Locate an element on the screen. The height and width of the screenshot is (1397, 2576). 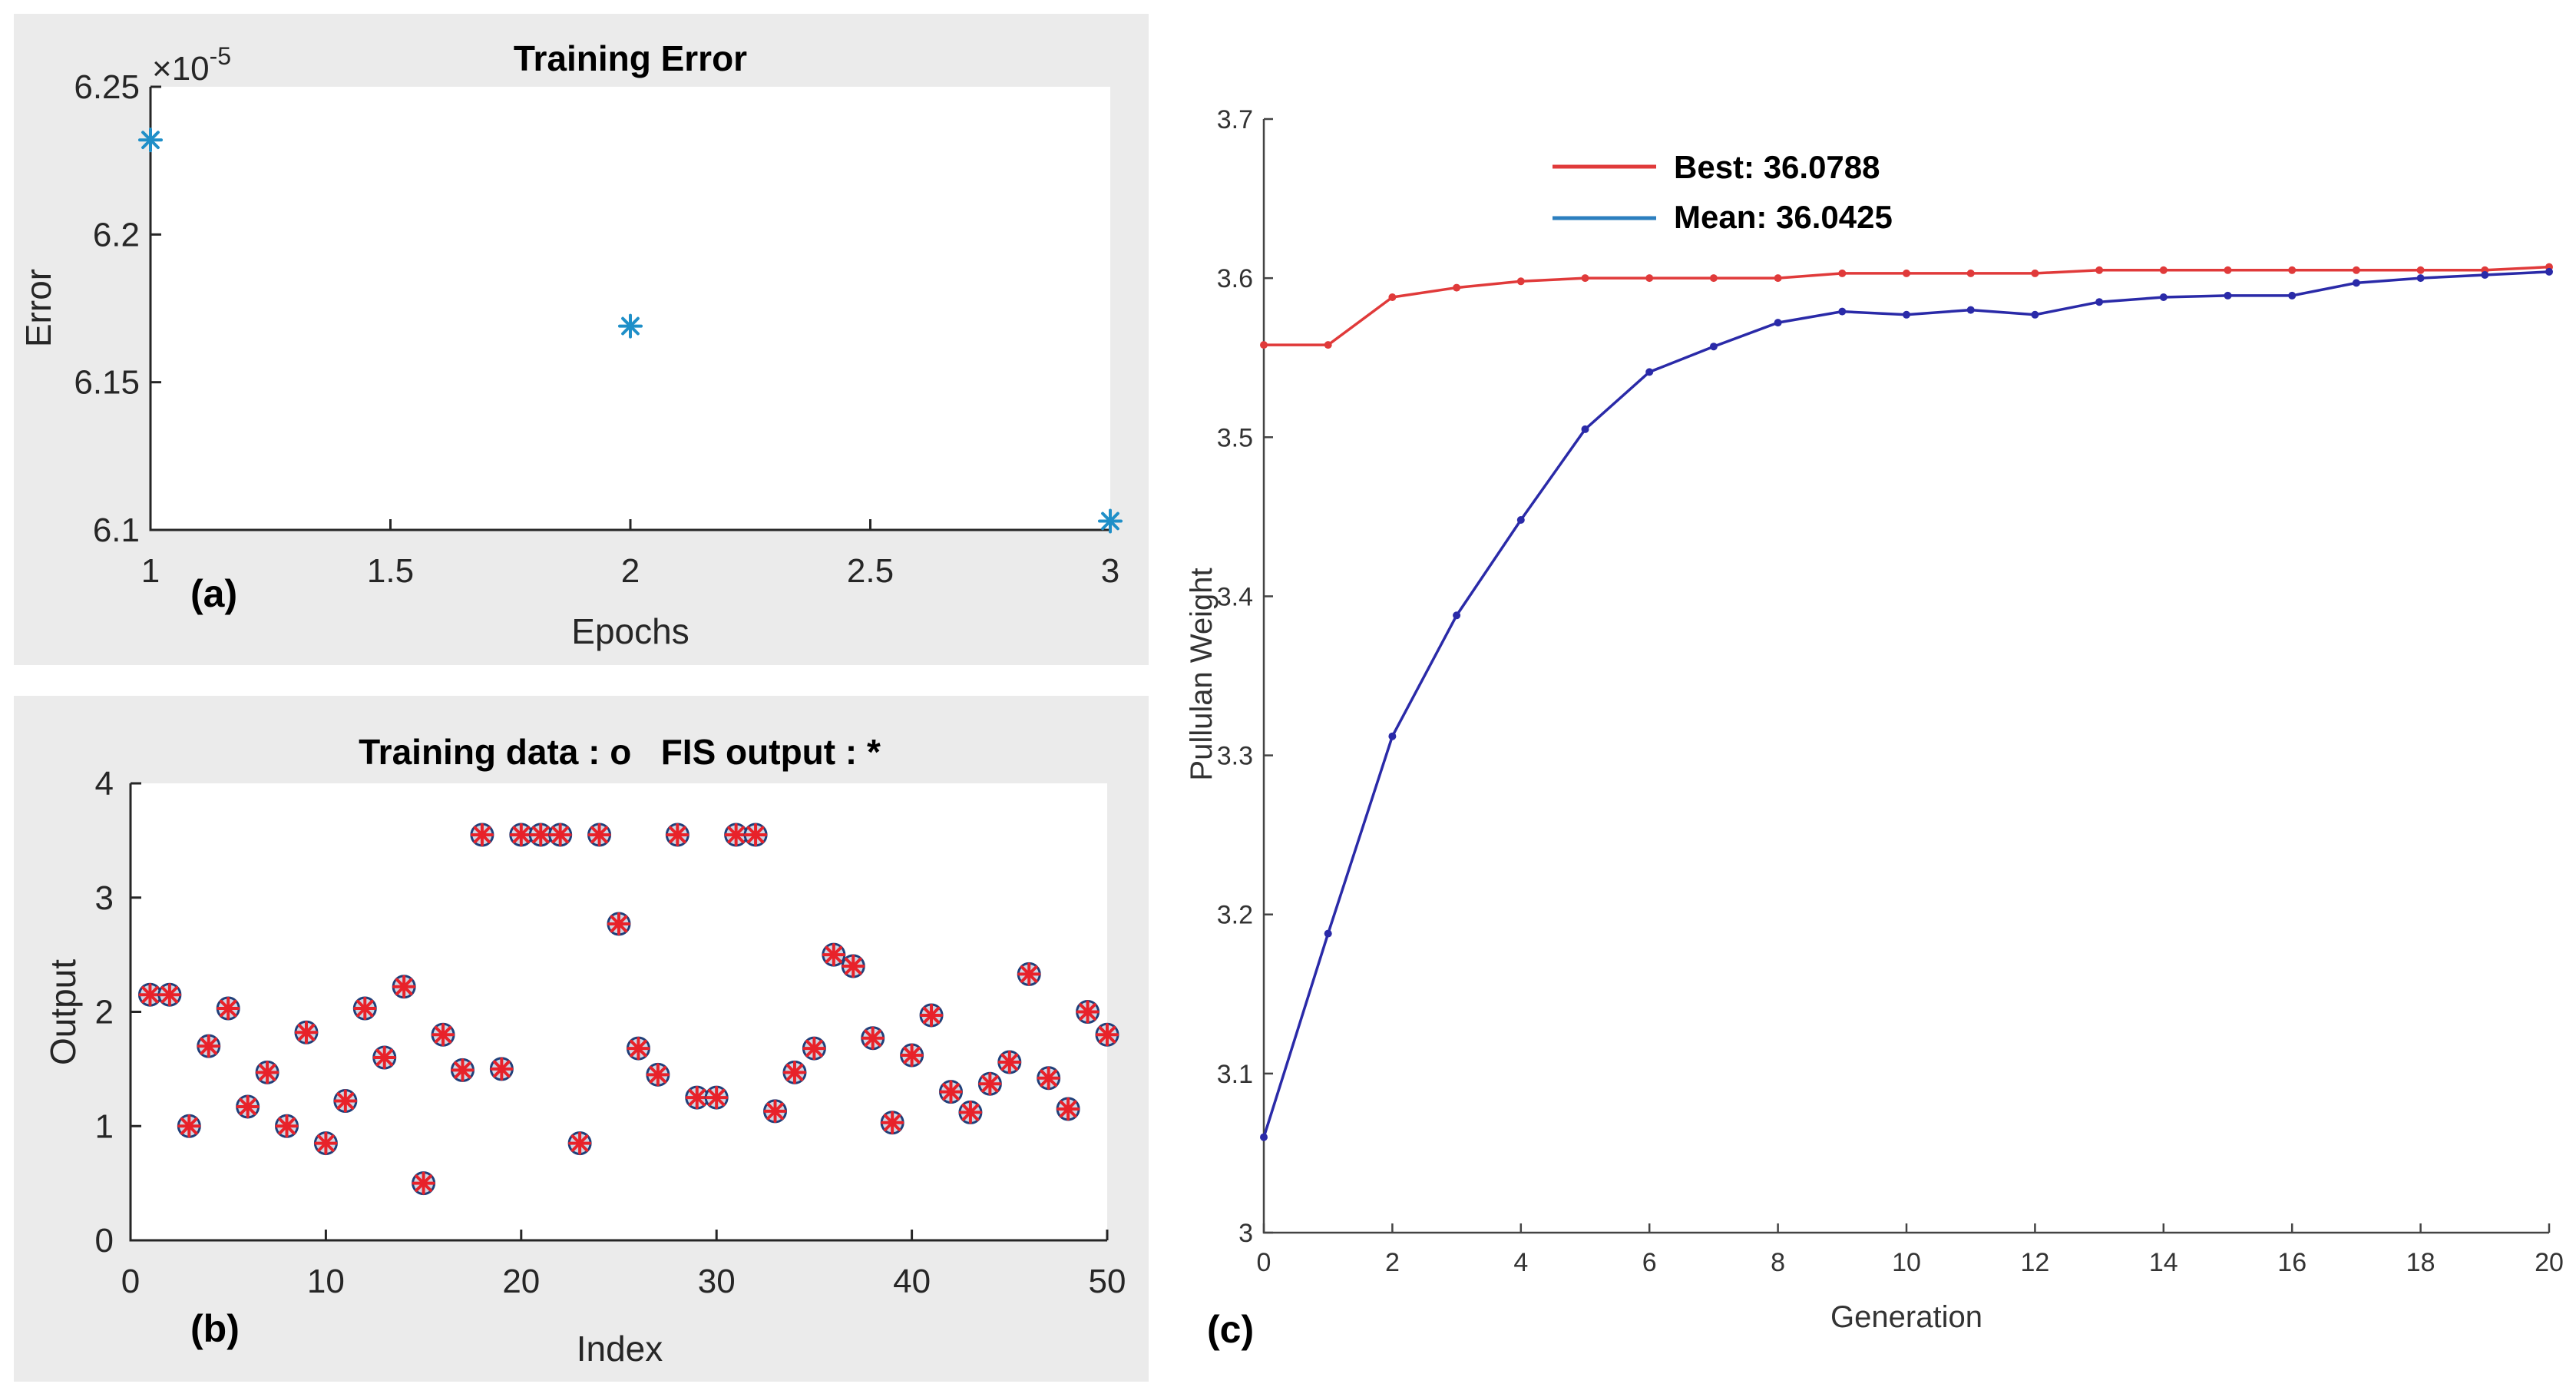
panel-a-exponent-base: ×10 is located at coordinates (181, 69).